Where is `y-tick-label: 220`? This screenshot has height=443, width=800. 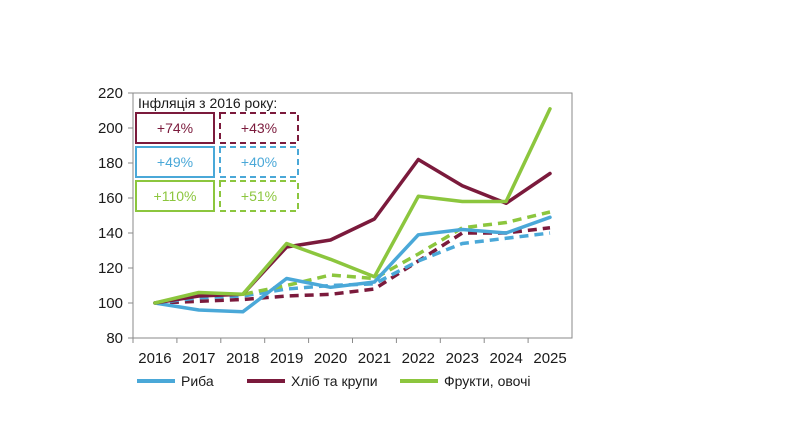
y-tick-label: 220 is located at coordinates (110, 93).